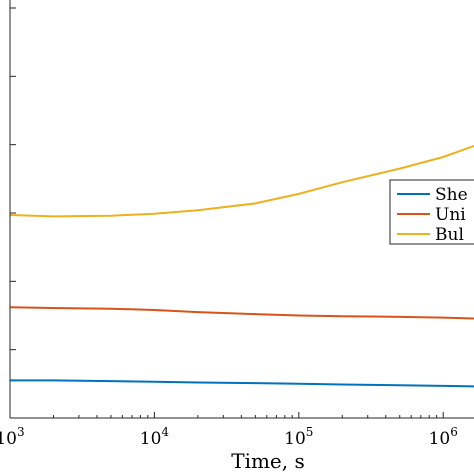 This screenshot has width=474, height=474. I want to click on legend-label-she: She, so click(451, 195).